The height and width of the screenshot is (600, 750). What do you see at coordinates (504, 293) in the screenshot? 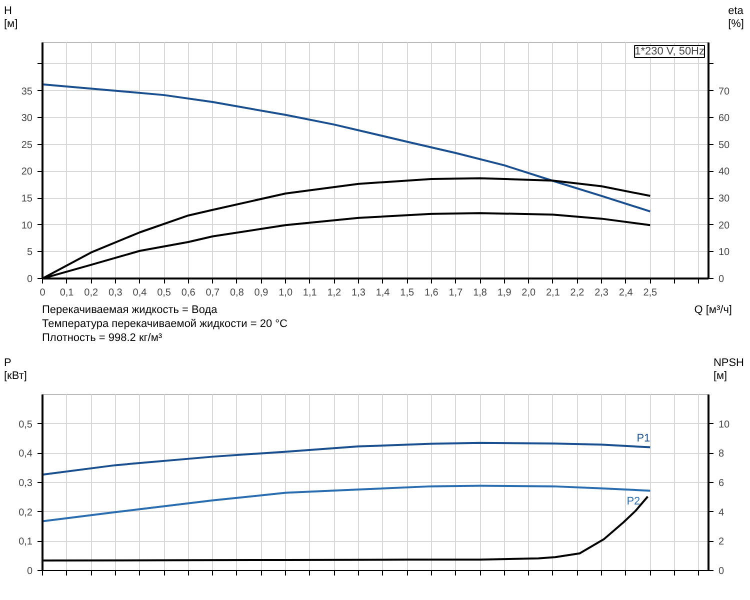
I see `x-tick-label: 1,9` at bounding box center [504, 293].